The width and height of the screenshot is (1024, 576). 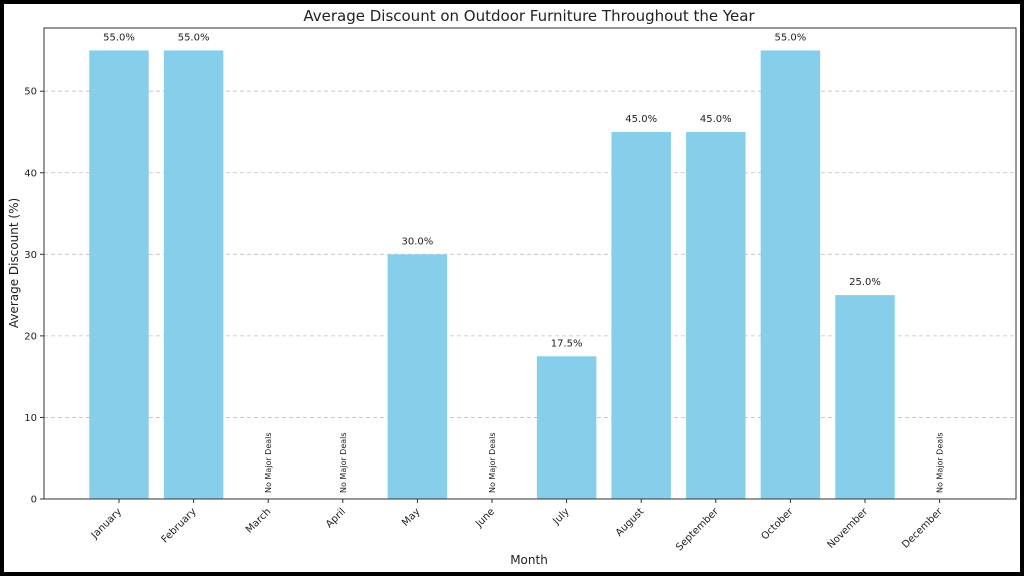 What do you see at coordinates (697, 529) in the screenshot?
I see `x-tick-label-september: September` at bounding box center [697, 529].